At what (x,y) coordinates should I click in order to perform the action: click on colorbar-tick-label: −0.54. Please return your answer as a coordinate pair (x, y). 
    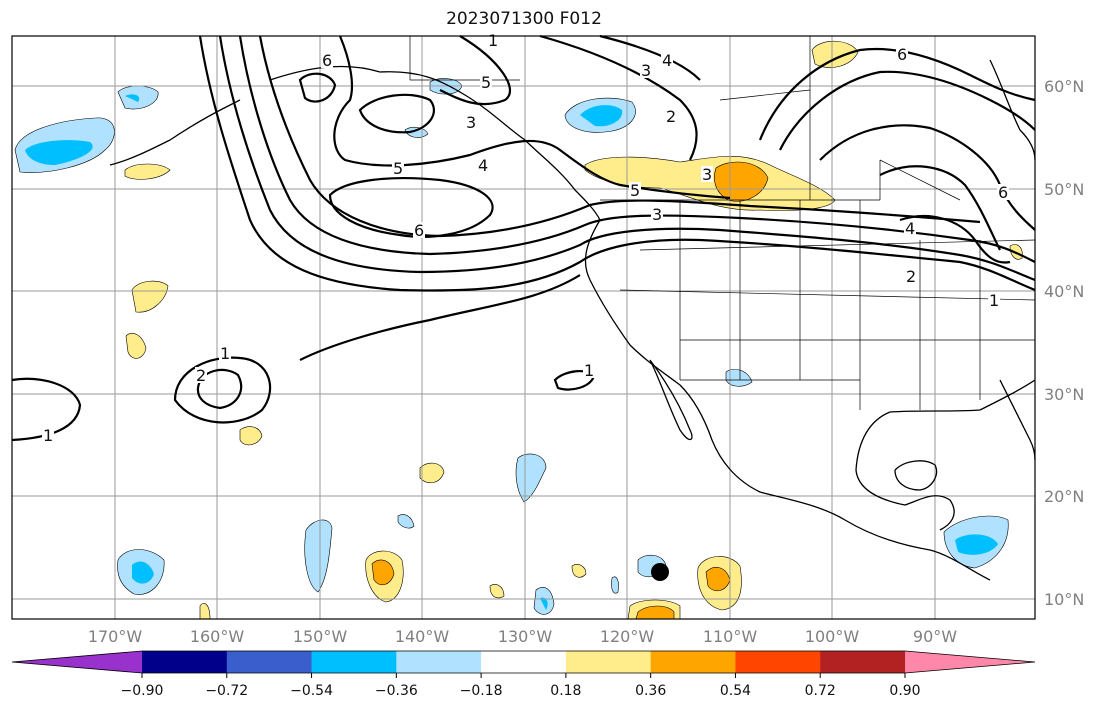
    Looking at the image, I should click on (311, 691).